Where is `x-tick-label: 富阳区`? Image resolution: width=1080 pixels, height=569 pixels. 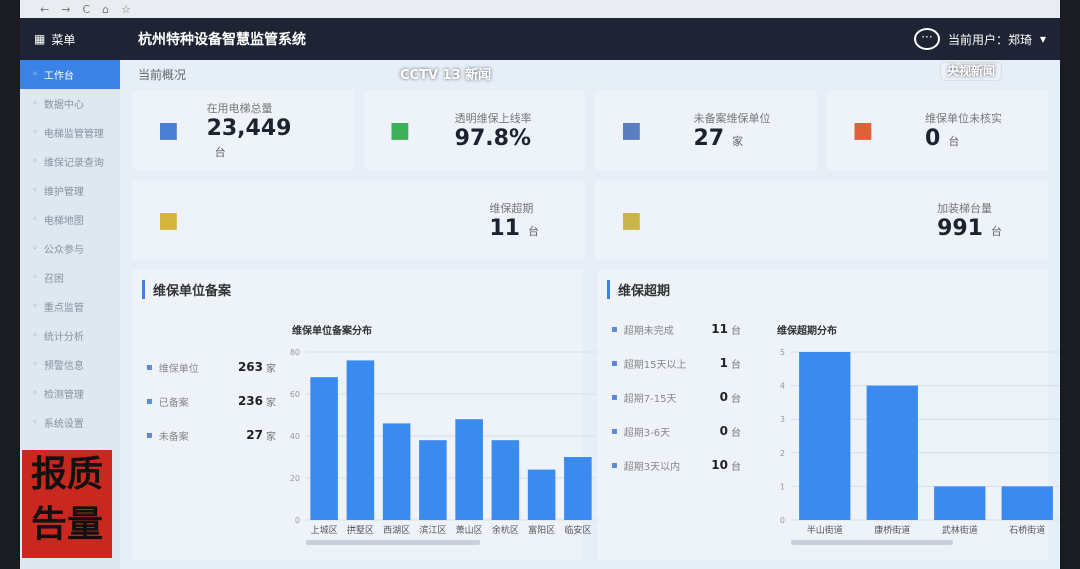 x-tick-label: 富阳区 is located at coordinates (541, 530).